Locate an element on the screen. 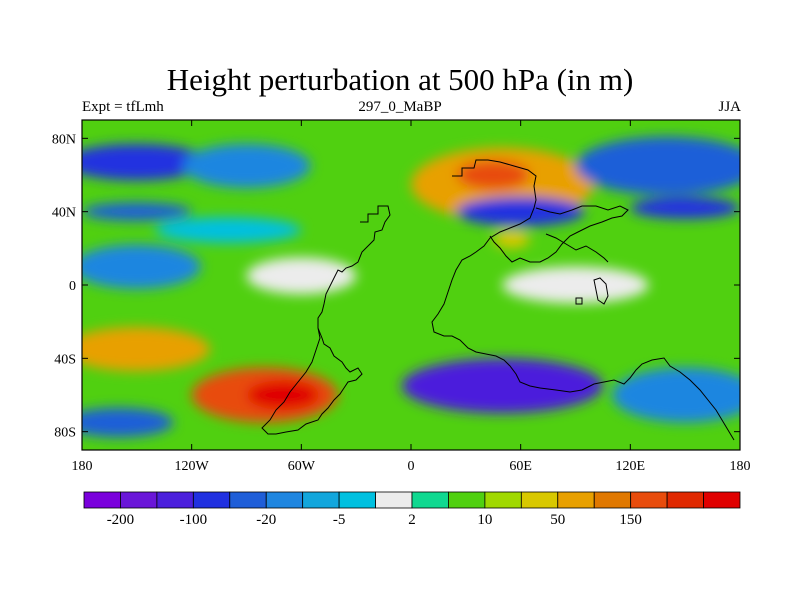 The width and height of the screenshot is (800, 600). y-tick-label-2: 0 is located at coordinates (72, 286).